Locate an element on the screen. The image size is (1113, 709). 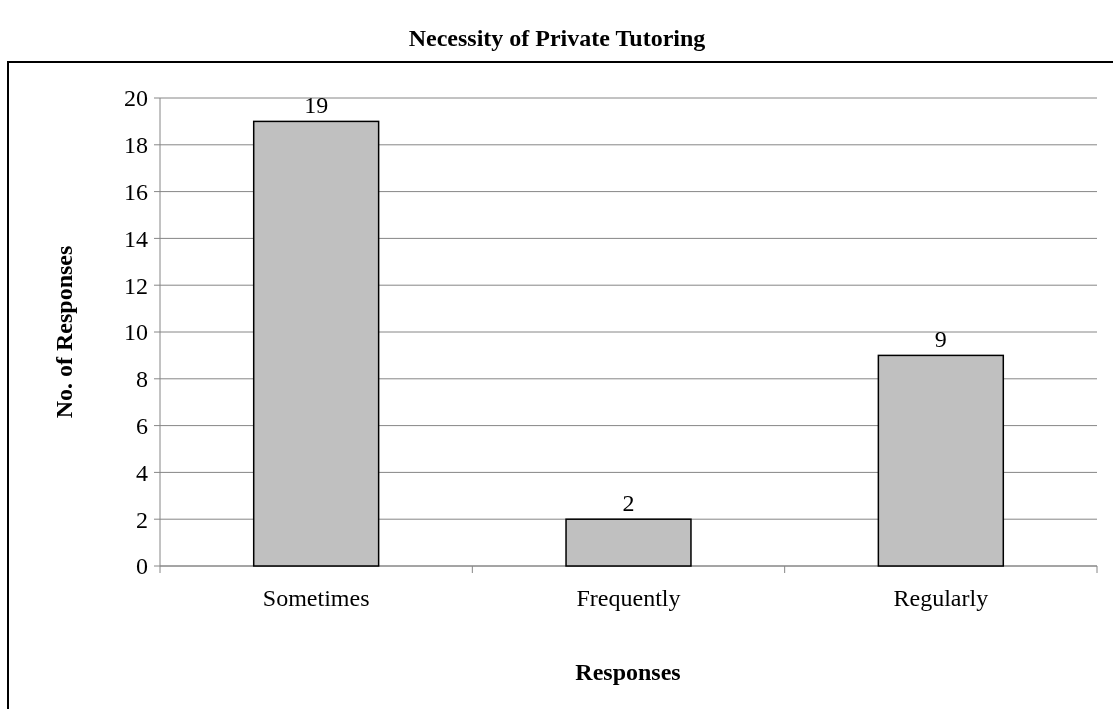
y-tick-label: 16 is located at coordinates (136, 192).